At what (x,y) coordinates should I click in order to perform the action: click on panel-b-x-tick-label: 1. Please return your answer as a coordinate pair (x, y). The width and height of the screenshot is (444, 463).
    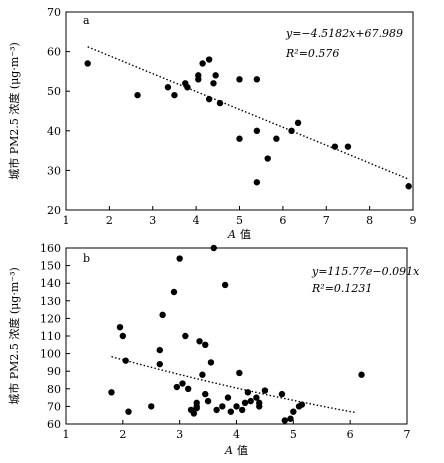
    Looking at the image, I should click on (66, 434).